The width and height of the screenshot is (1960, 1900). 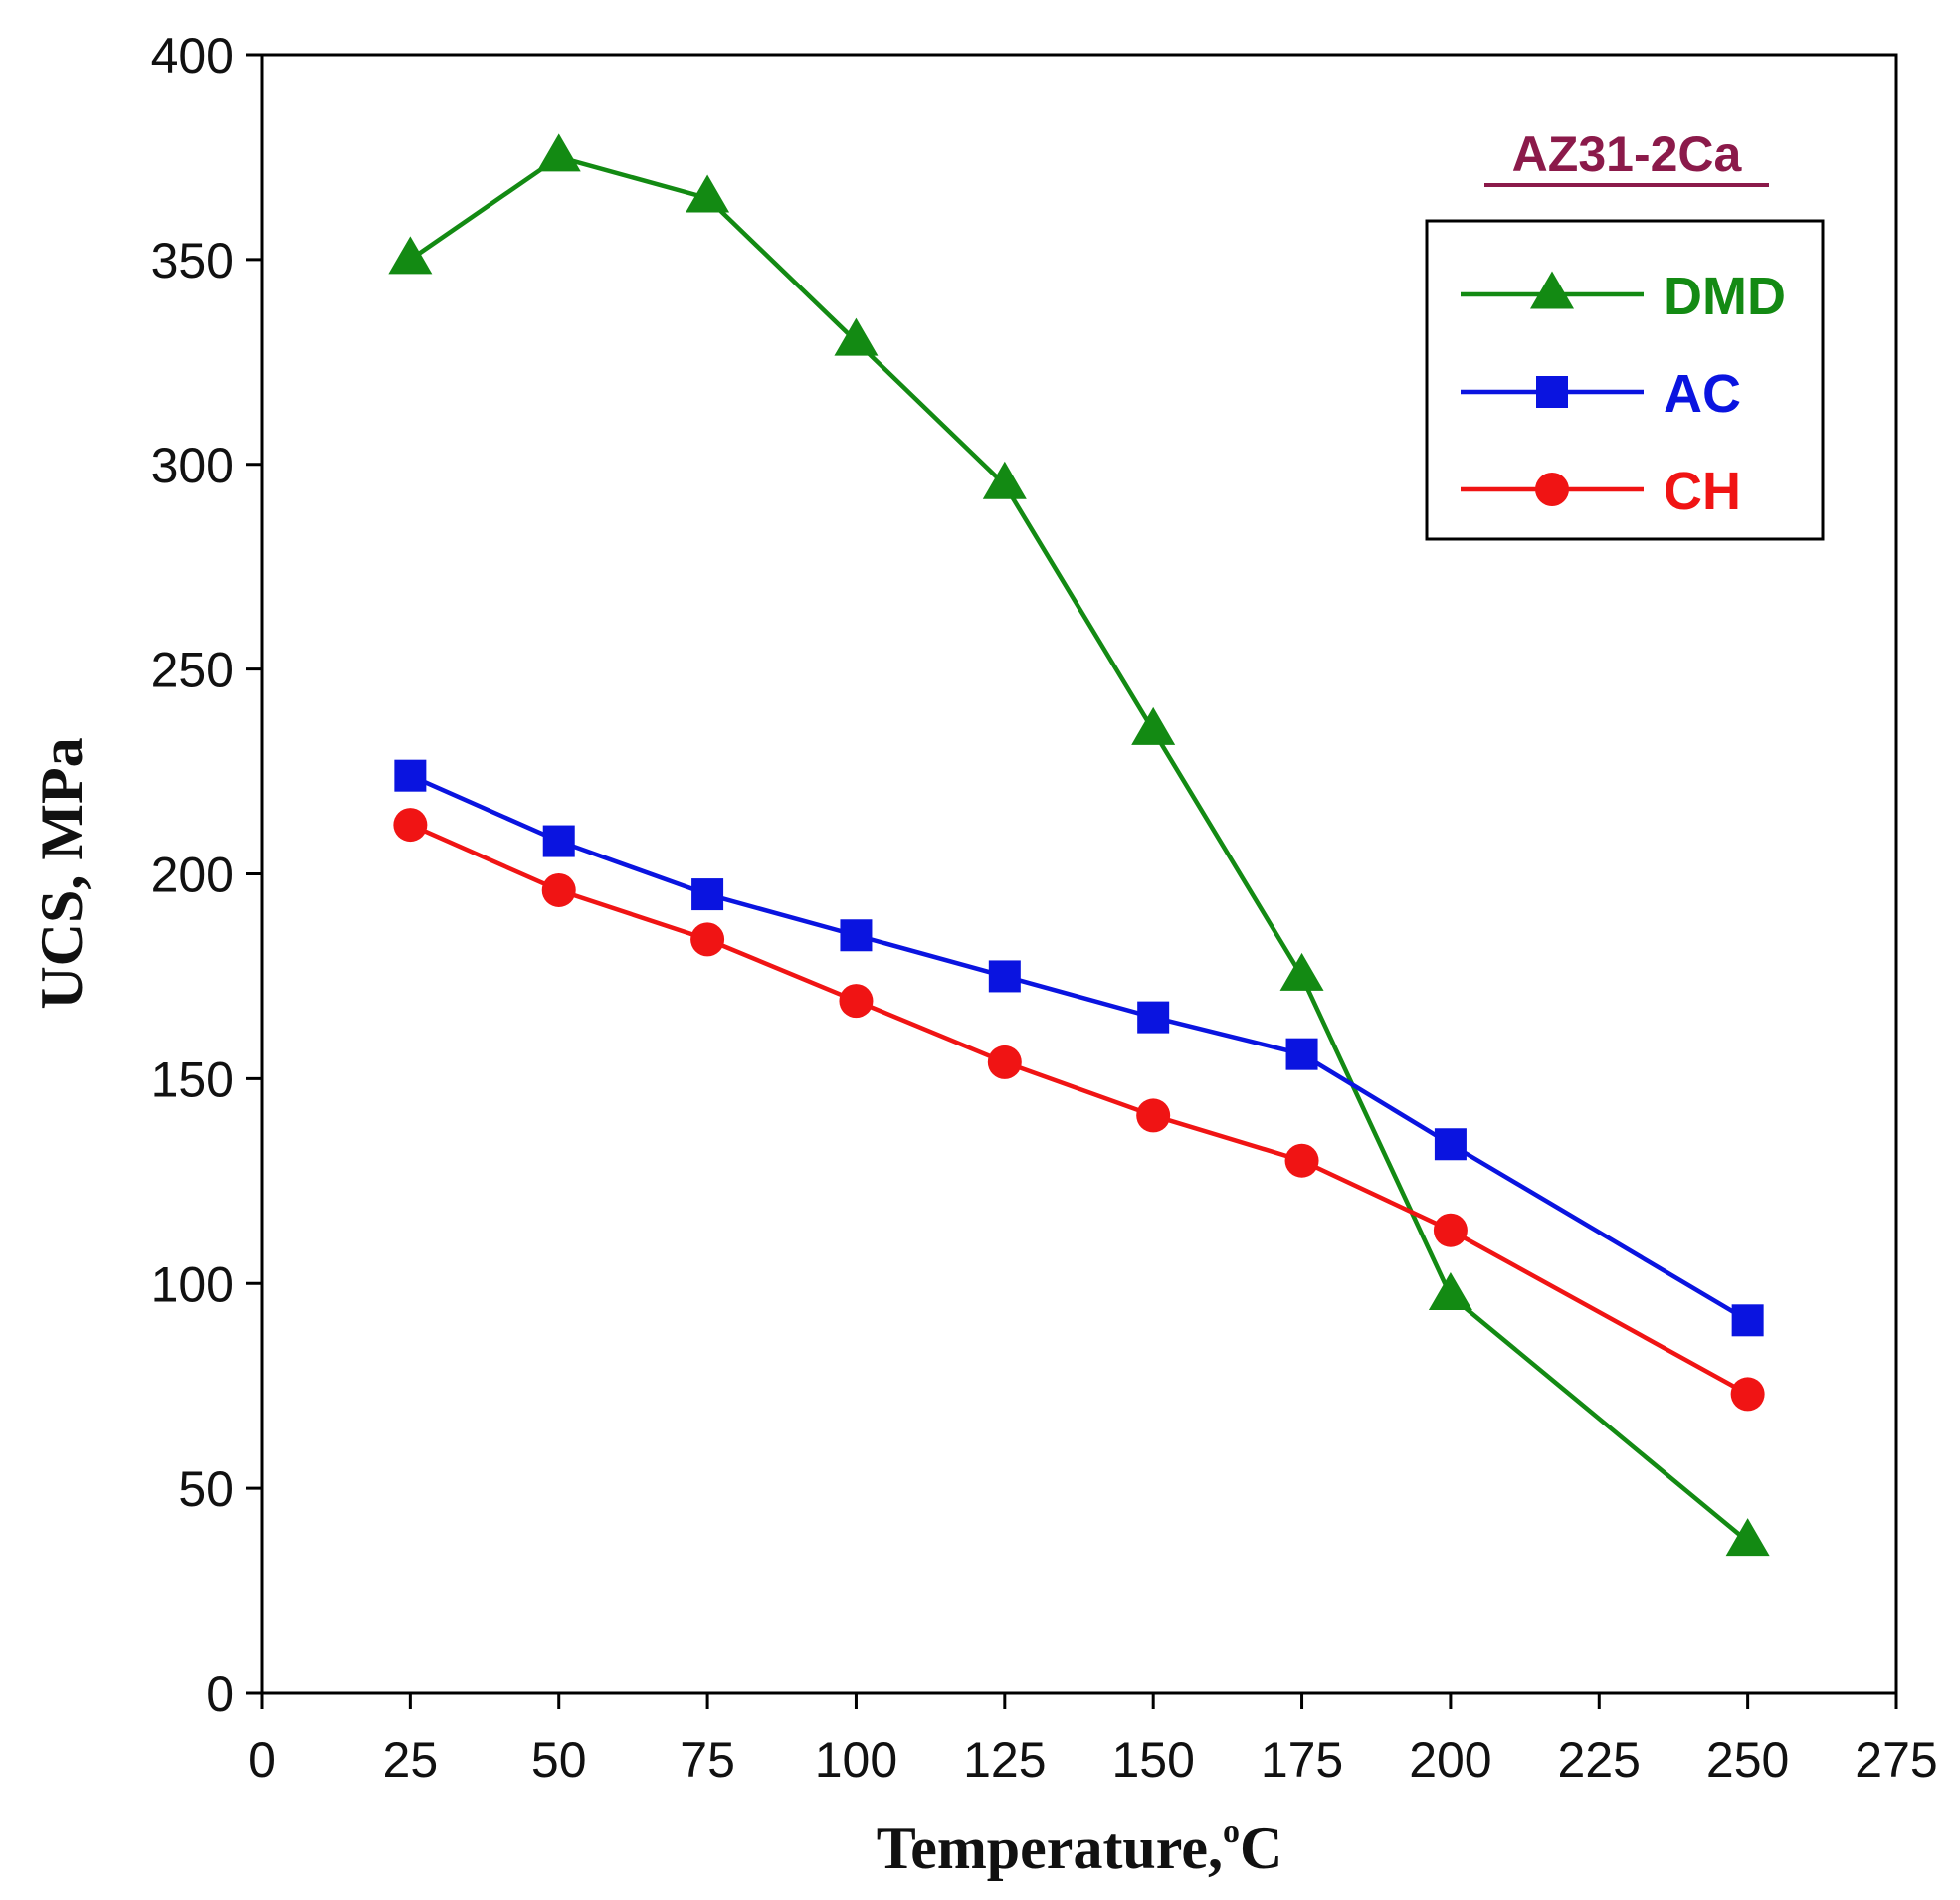 I want to click on x-tick-label: 25, so click(x=411, y=1760).